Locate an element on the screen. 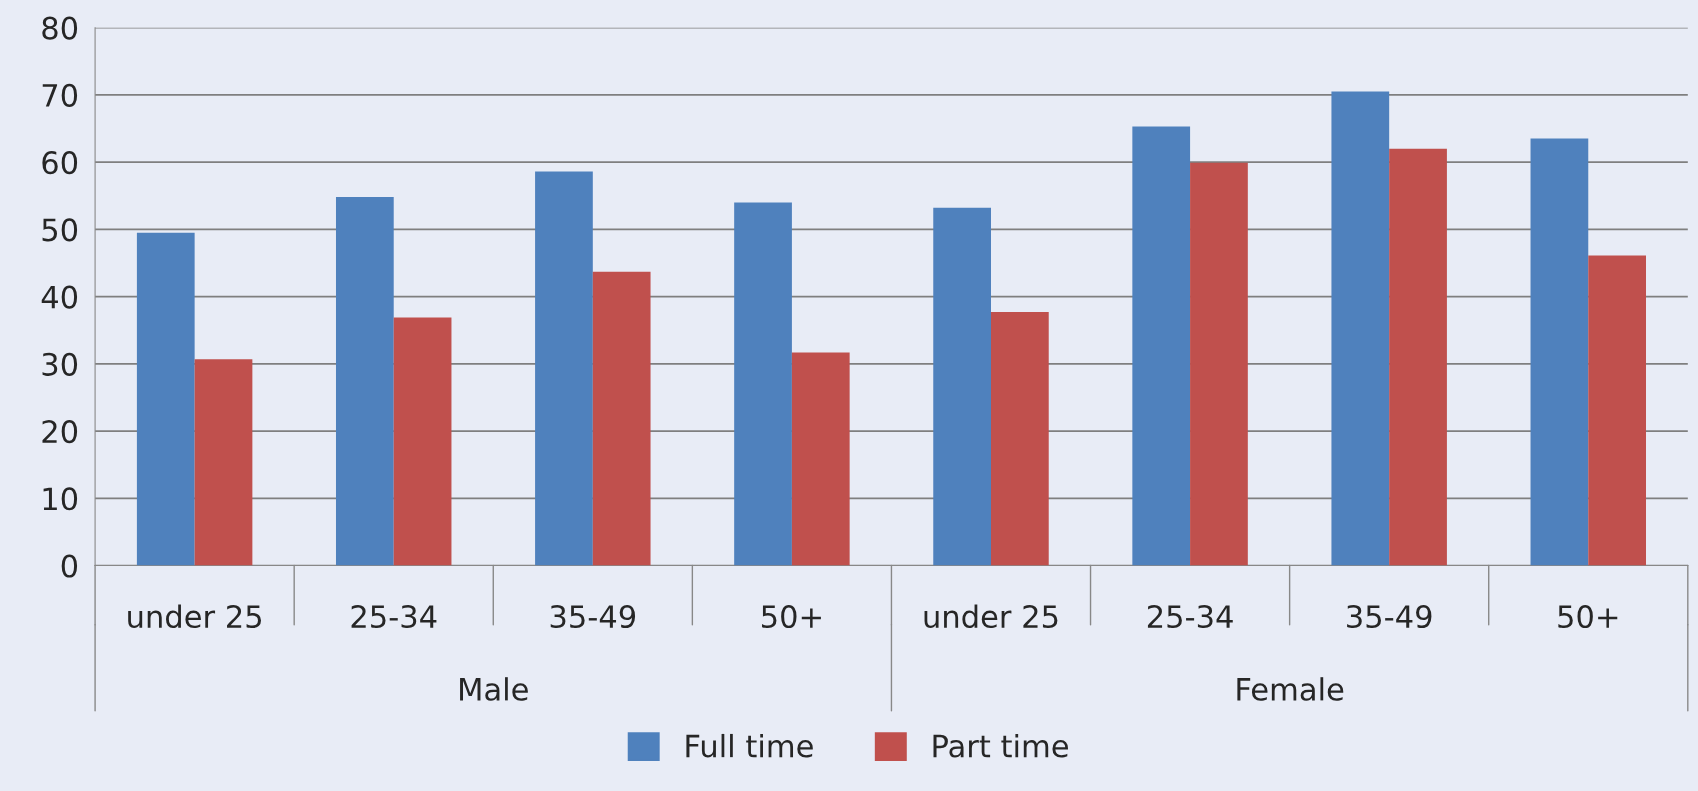  y-tick-label: 20 is located at coordinates (60, 432).